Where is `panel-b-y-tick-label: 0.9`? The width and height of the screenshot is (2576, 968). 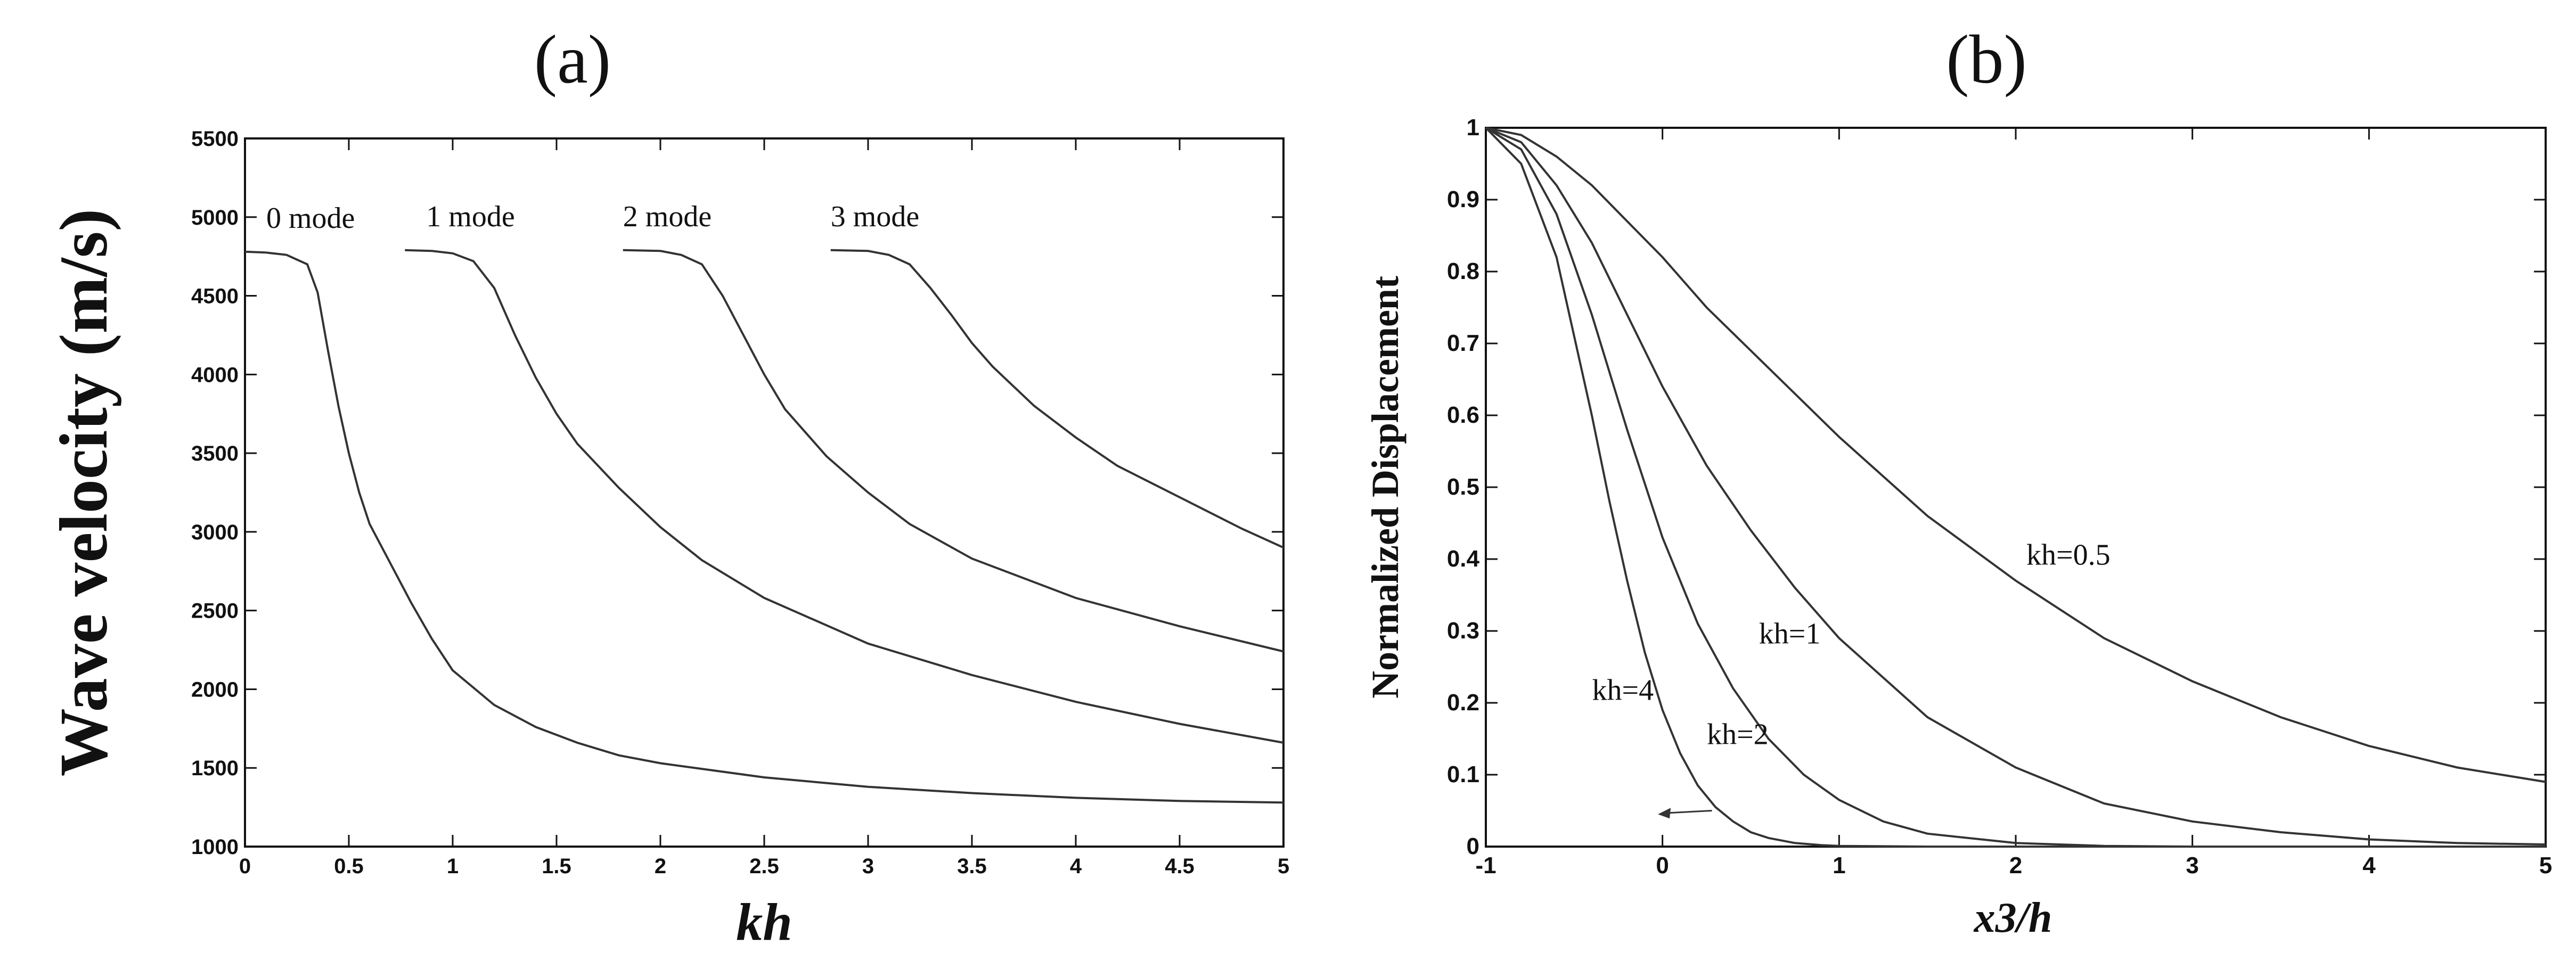 panel-b-y-tick-label: 0.9 is located at coordinates (1463, 199).